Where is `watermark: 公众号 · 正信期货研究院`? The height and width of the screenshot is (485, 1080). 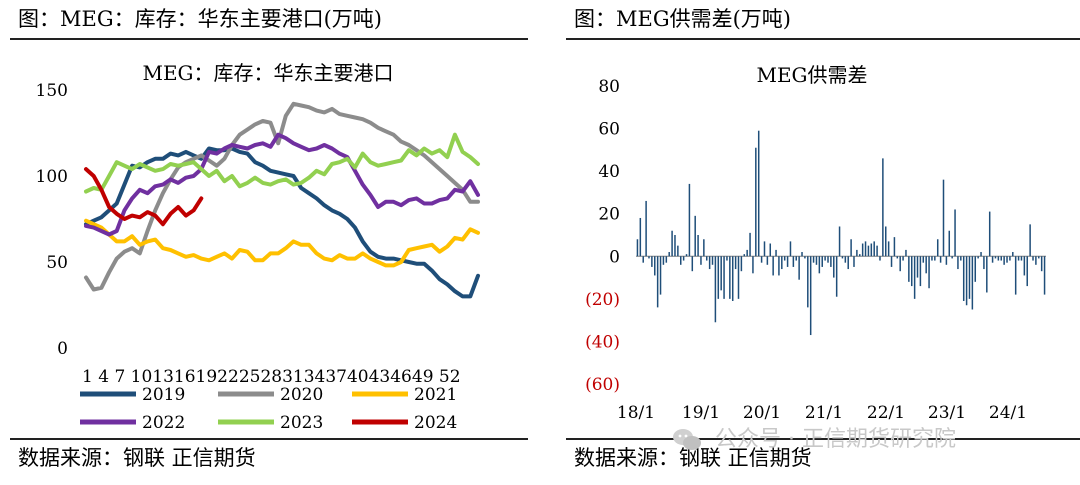
watermark: 公众号 · 正信期货研究院 is located at coordinates (862, 440).